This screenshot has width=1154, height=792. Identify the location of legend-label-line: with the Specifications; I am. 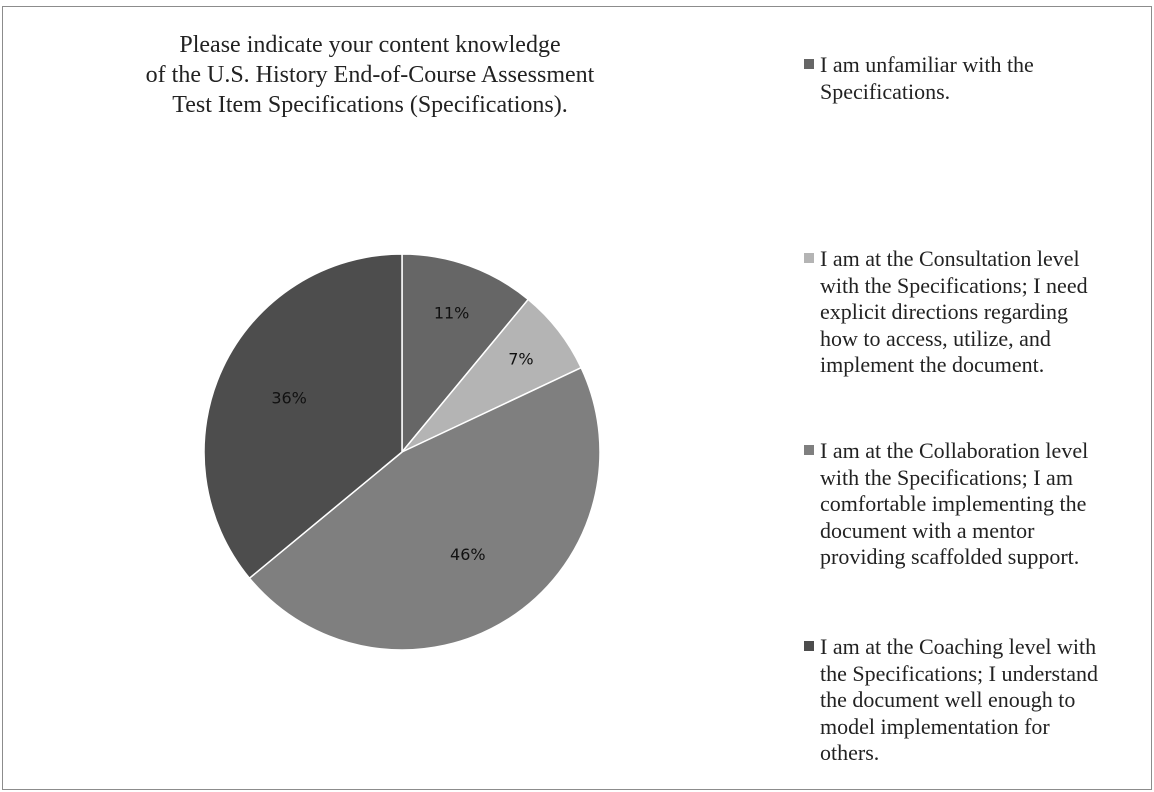
(946, 477).